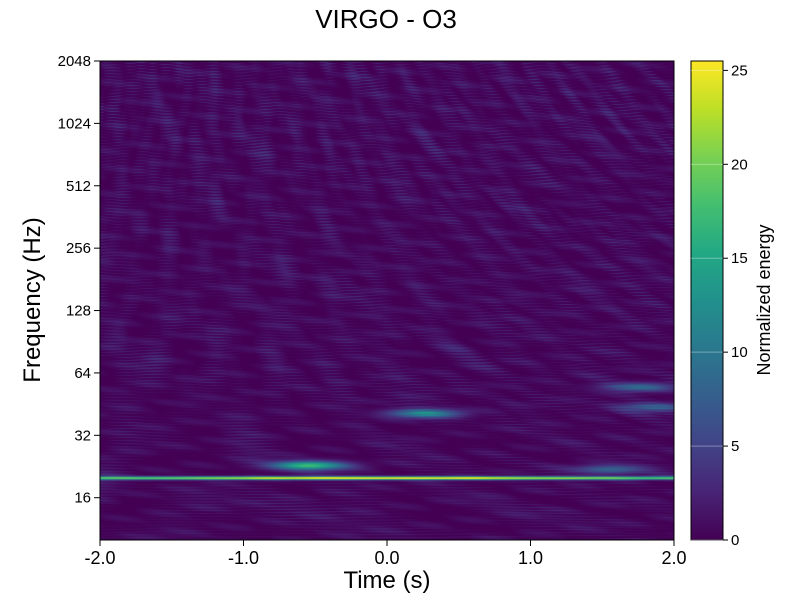 This screenshot has height=600, width=800. What do you see at coordinates (764, 299) in the screenshot?
I see `colorbar-label: Normalized energy` at bounding box center [764, 299].